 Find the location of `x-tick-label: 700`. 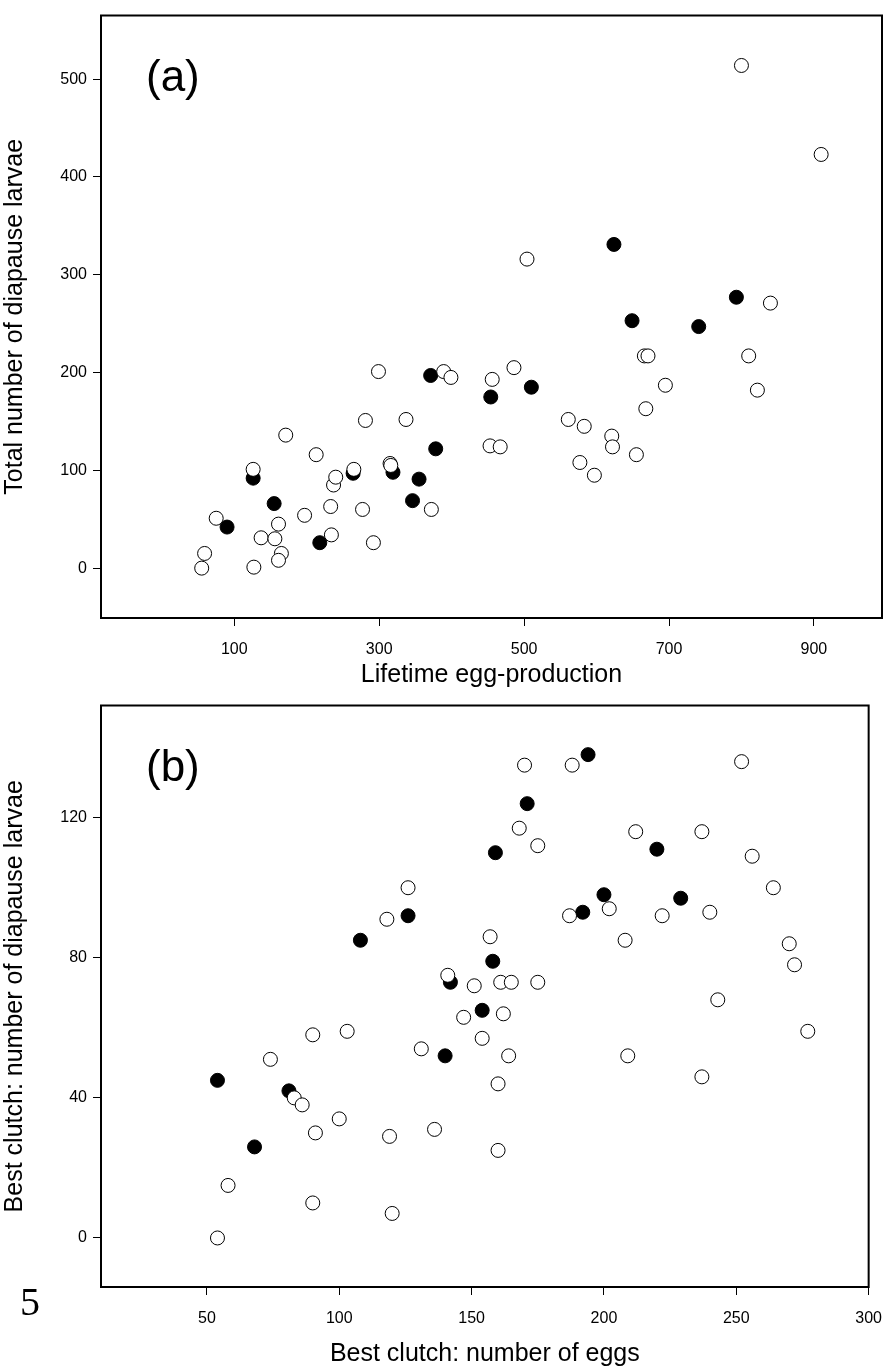

x-tick-label: 700 is located at coordinates (669, 649).